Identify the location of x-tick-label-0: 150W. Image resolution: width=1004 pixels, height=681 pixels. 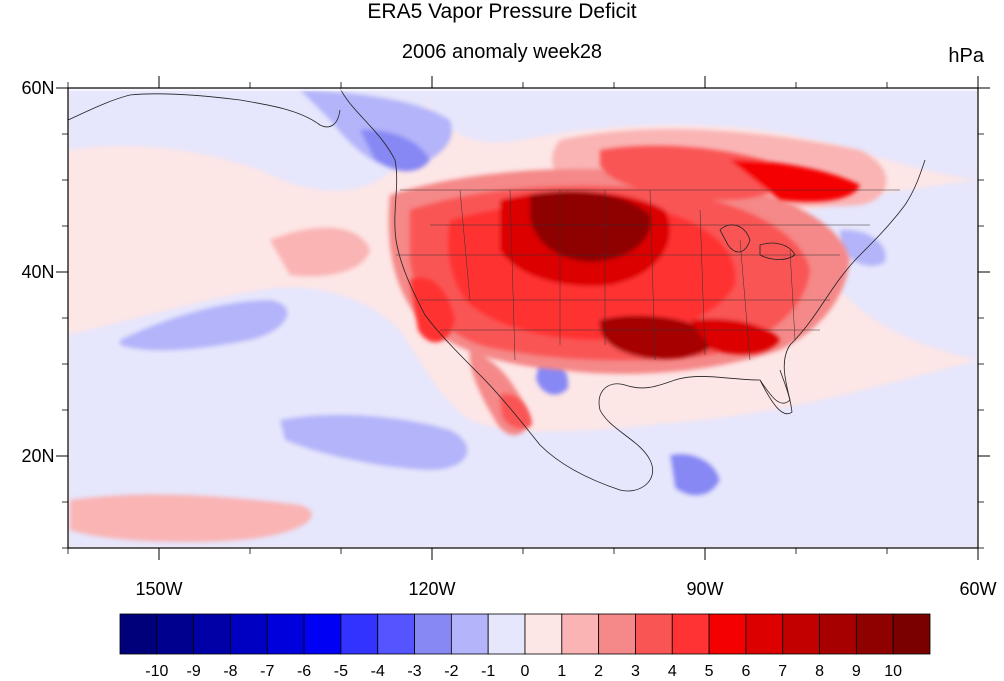
(158, 589).